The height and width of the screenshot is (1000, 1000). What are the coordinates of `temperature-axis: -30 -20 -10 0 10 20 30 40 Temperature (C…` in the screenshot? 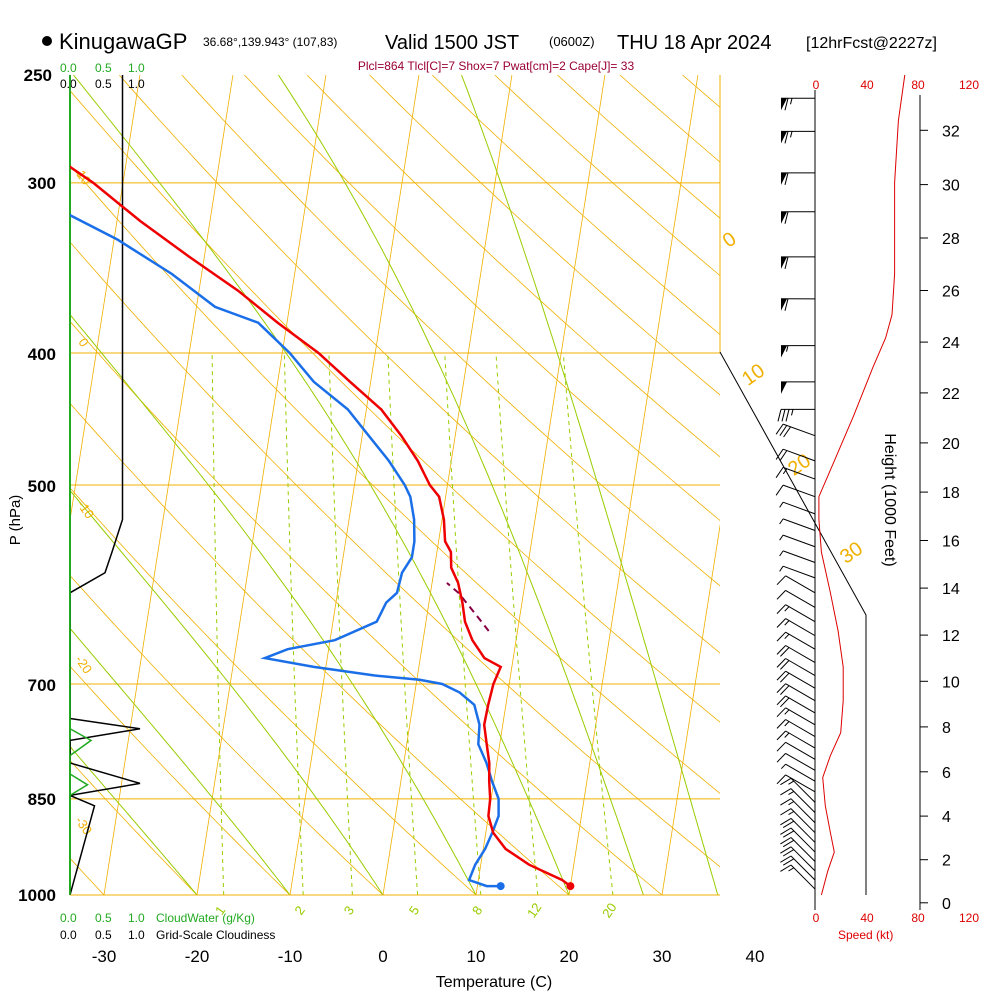 It's located at (428, 969).